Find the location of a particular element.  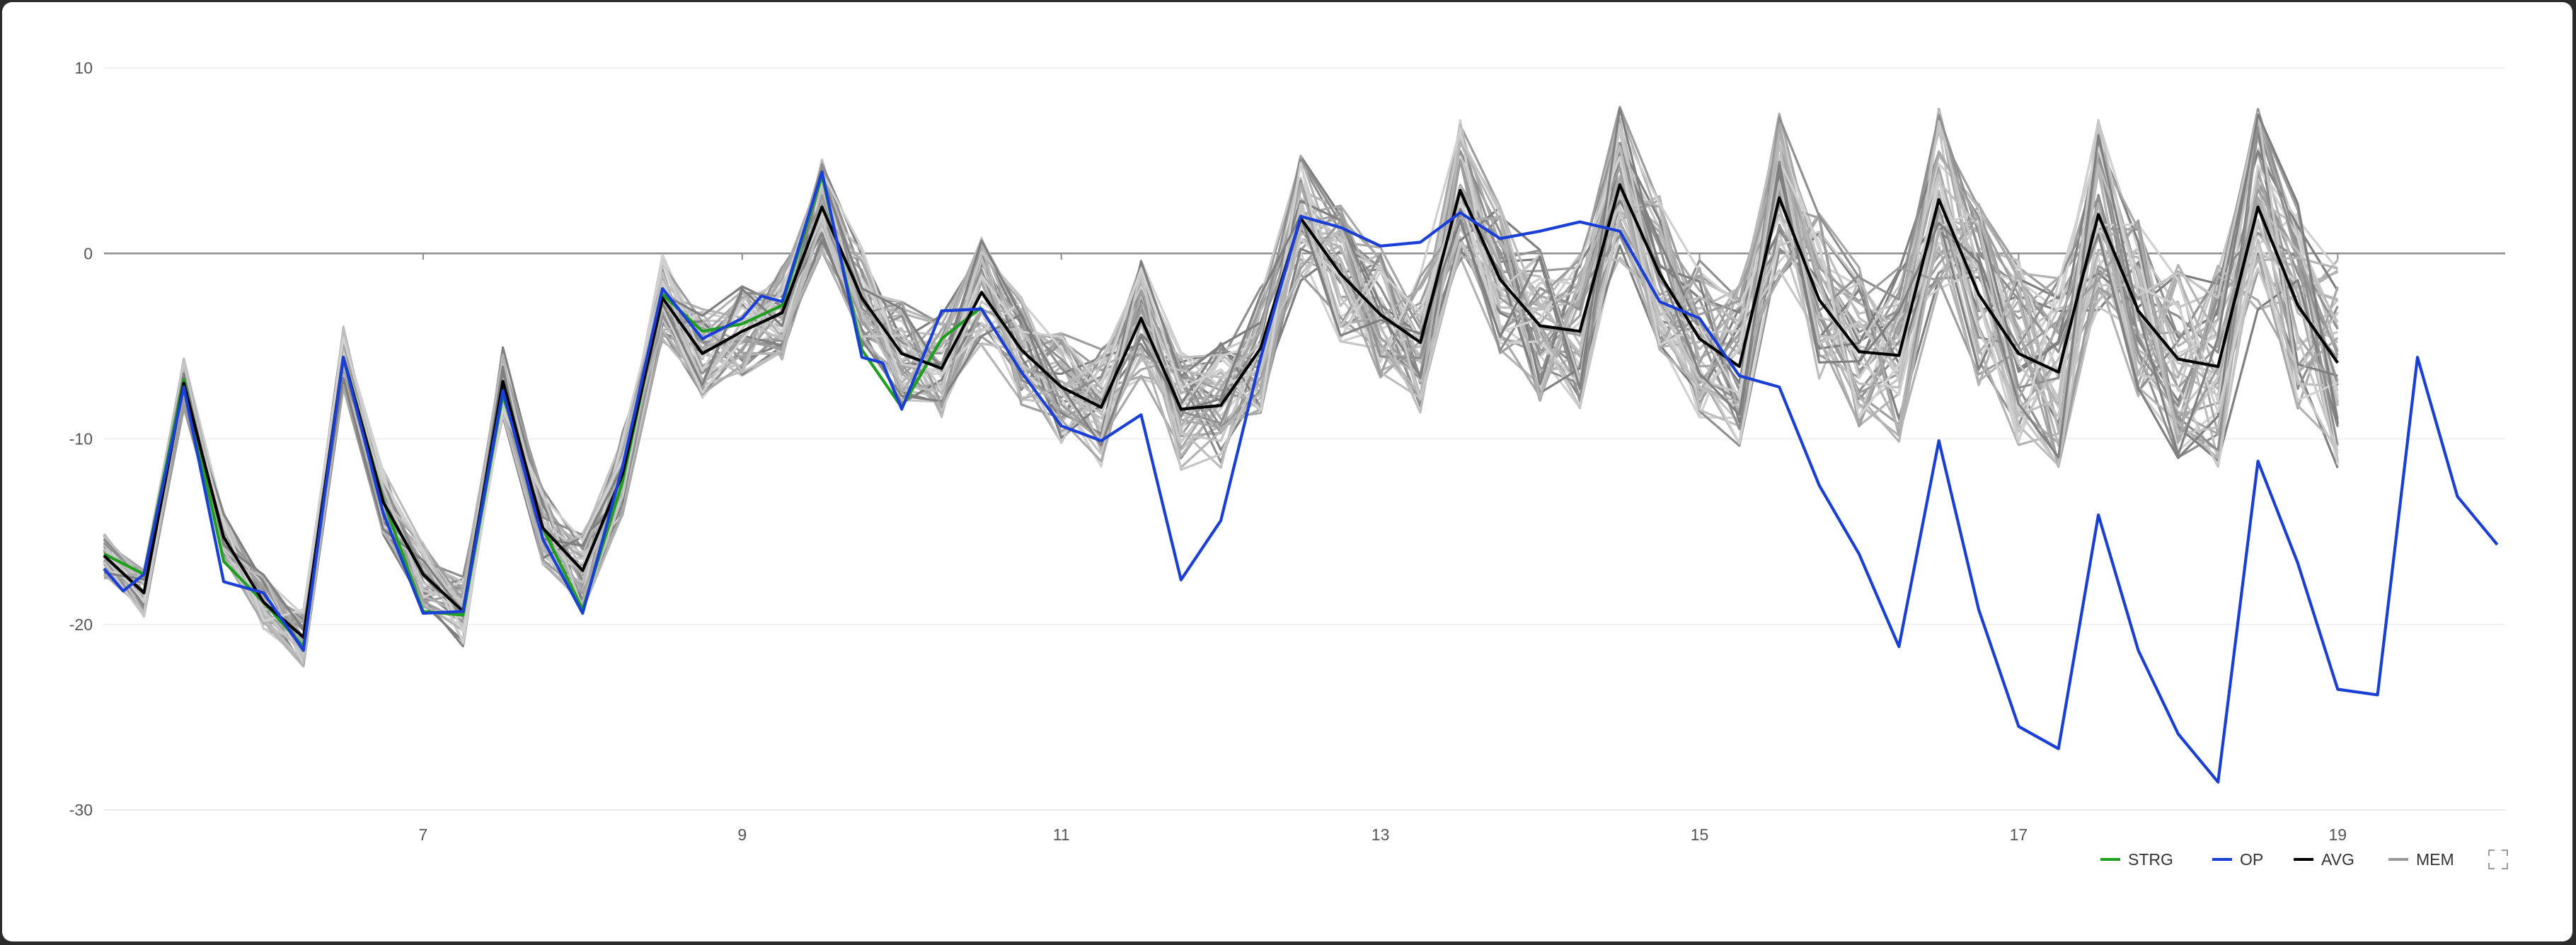

y-tick-label: -30 is located at coordinates (81, 810).